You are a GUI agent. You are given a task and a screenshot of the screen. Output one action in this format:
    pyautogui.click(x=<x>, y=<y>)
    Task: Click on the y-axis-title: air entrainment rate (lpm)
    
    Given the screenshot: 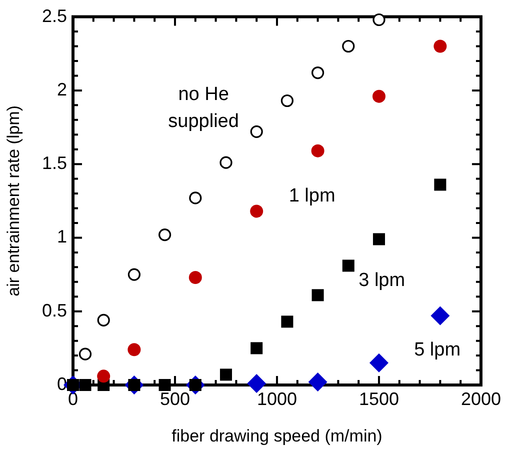 What is the action you would take?
    pyautogui.click(x=13, y=200)
    